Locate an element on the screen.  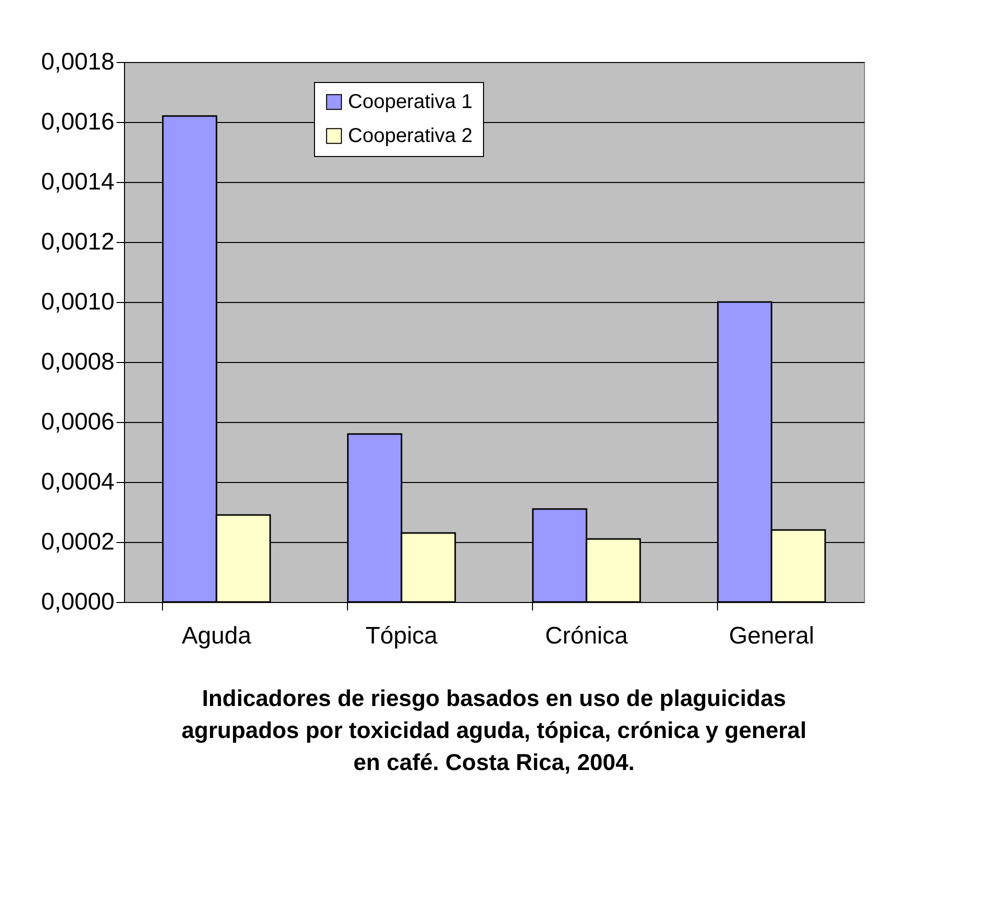
x-tick-label: Crónica is located at coordinates (586, 636).